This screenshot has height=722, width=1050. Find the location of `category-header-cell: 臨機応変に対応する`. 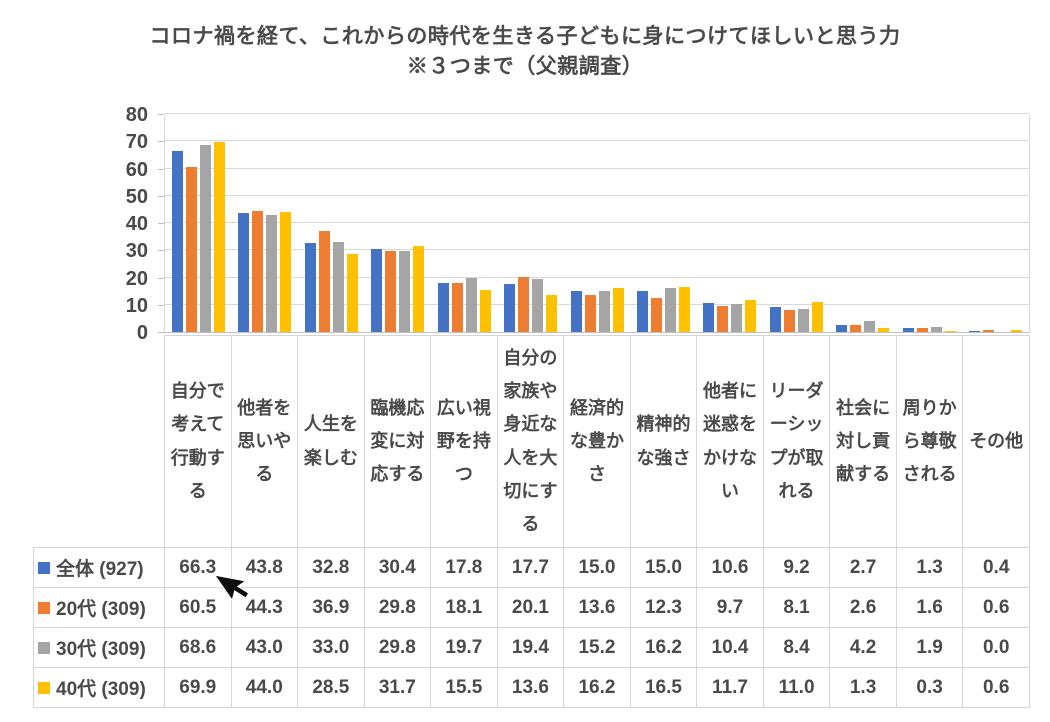

category-header-cell: 臨機応変に対応する is located at coordinates (397, 441).